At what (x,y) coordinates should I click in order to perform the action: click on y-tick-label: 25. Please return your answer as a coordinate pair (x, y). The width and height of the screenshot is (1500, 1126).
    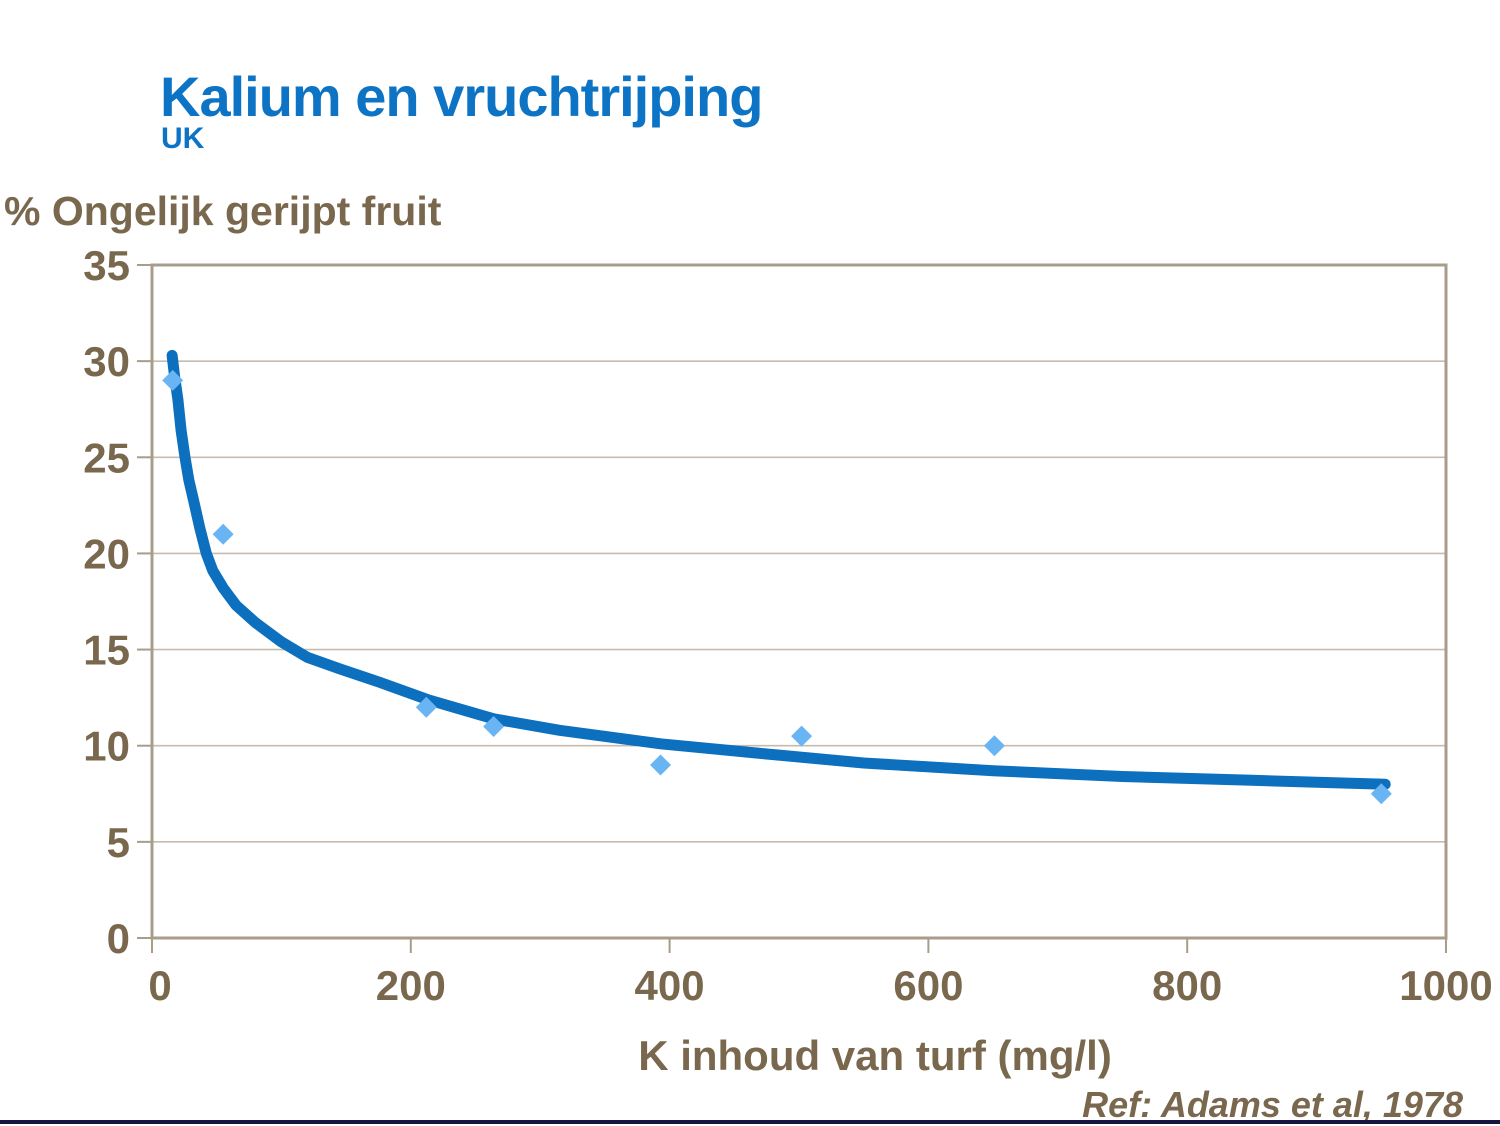
    Looking at the image, I should click on (106, 457).